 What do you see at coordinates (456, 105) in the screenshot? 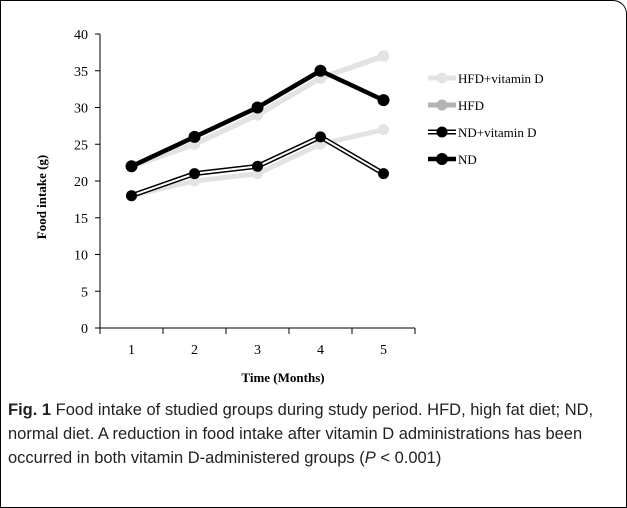
I see `legend-item: HFD` at bounding box center [456, 105].